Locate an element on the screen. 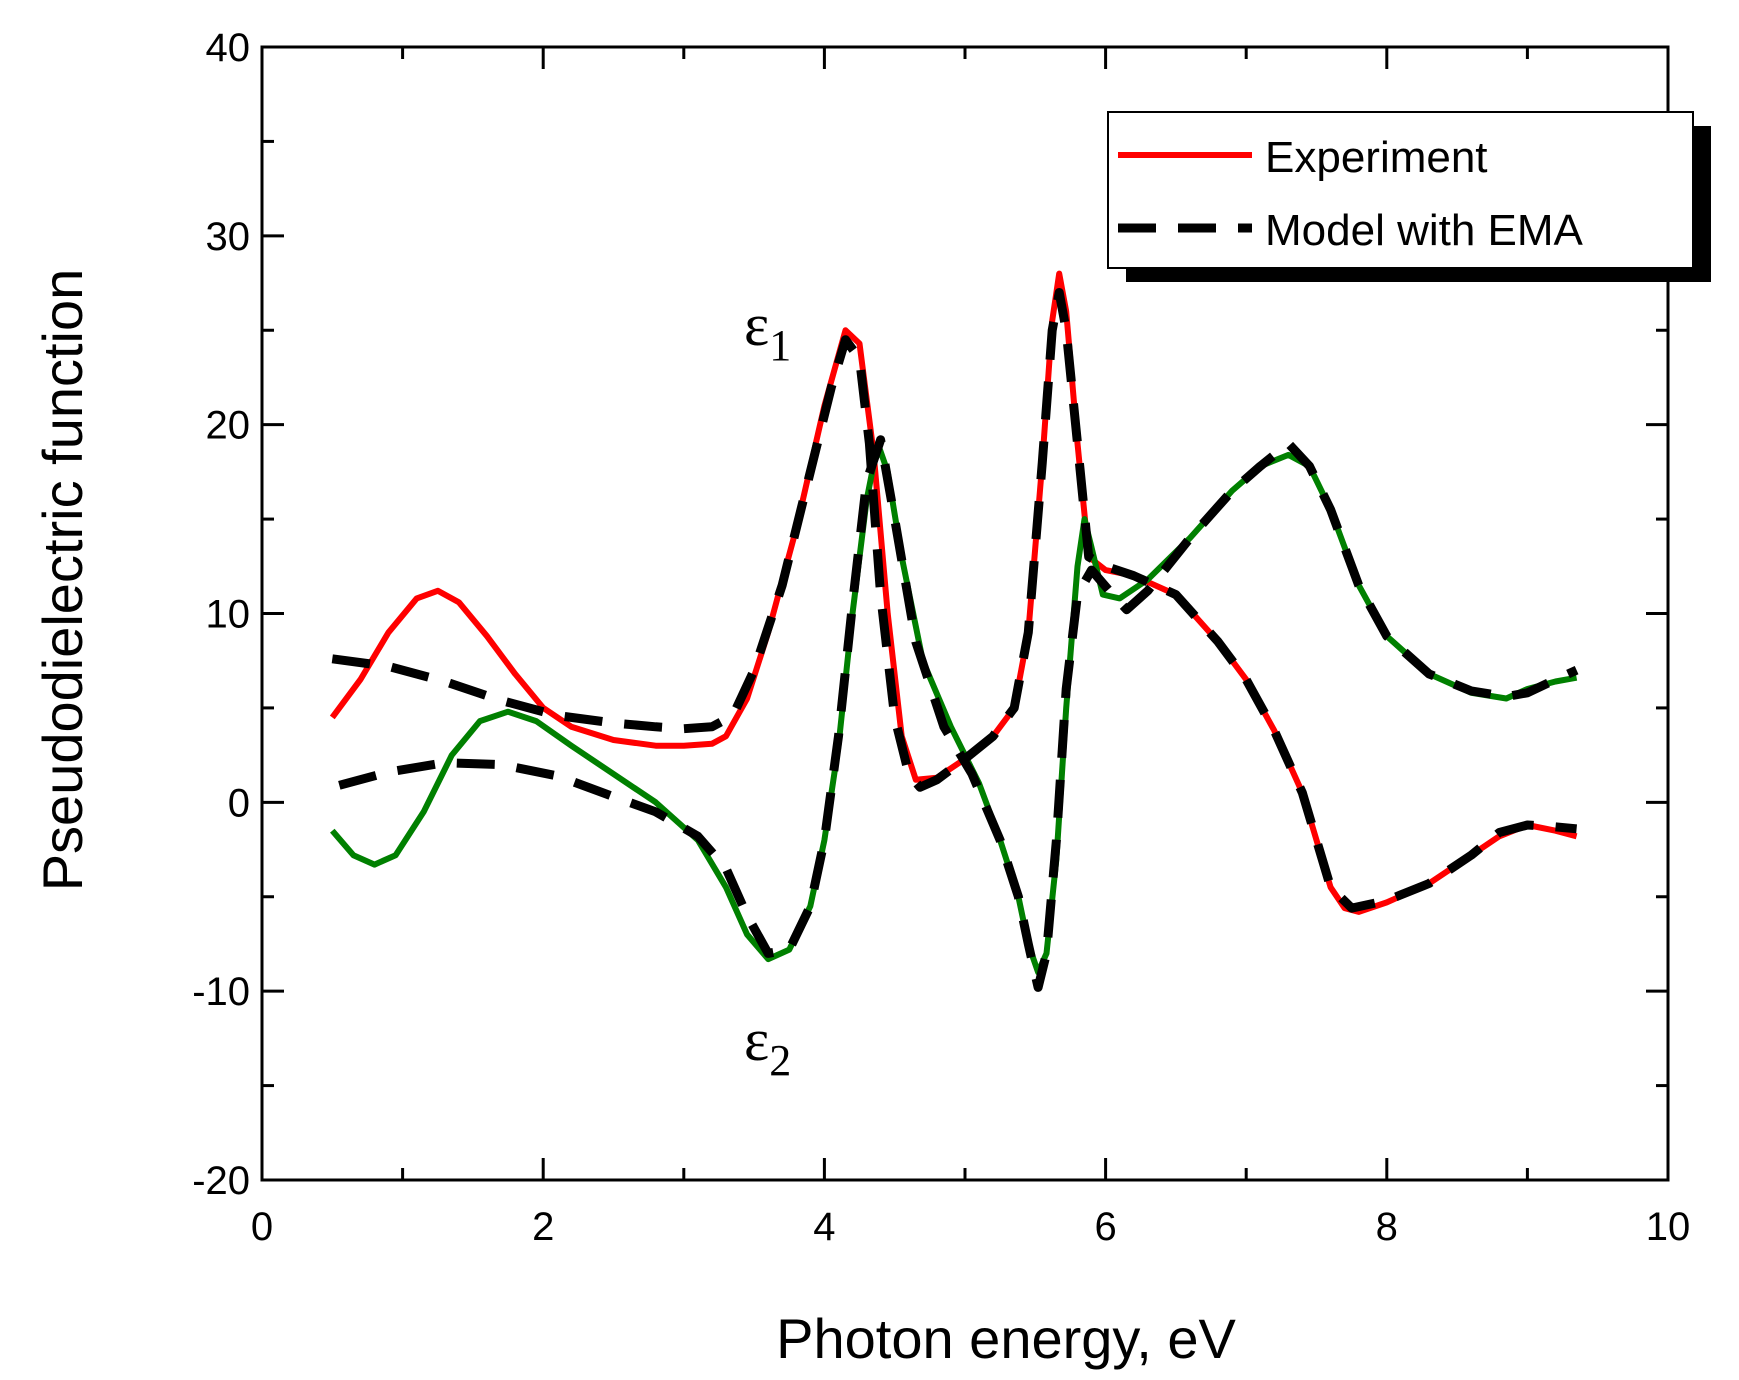 Image resolution: width=1739 pixels, height=1380 pixels. x-axis-title: Photon energy, eV is located at coordinates (1006, 1338).